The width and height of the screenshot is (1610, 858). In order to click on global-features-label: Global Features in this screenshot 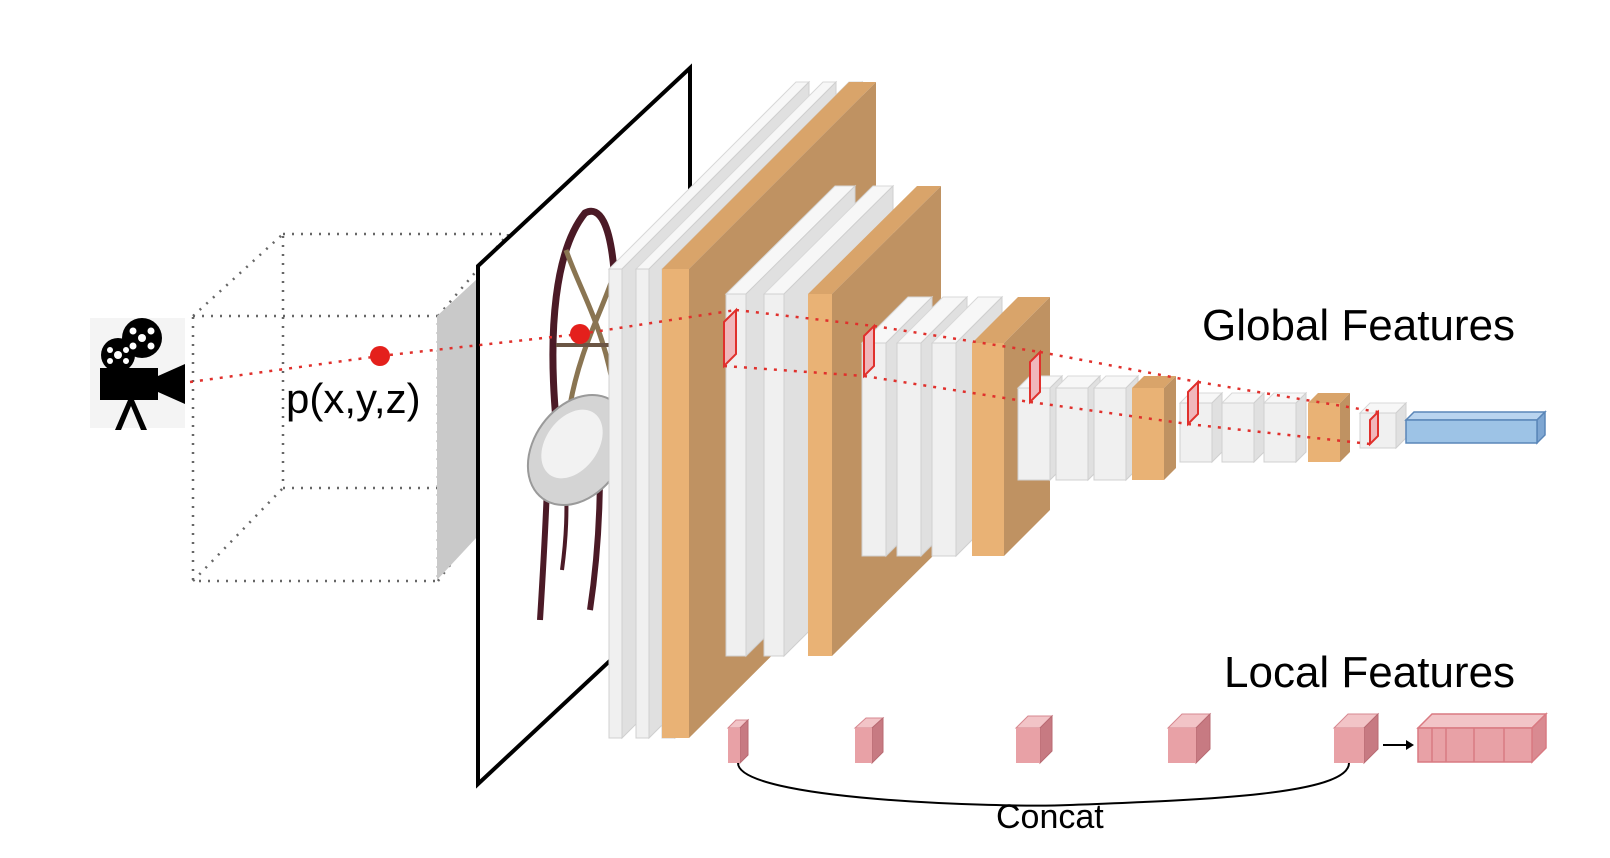, I will do `click(1358, 325)`.